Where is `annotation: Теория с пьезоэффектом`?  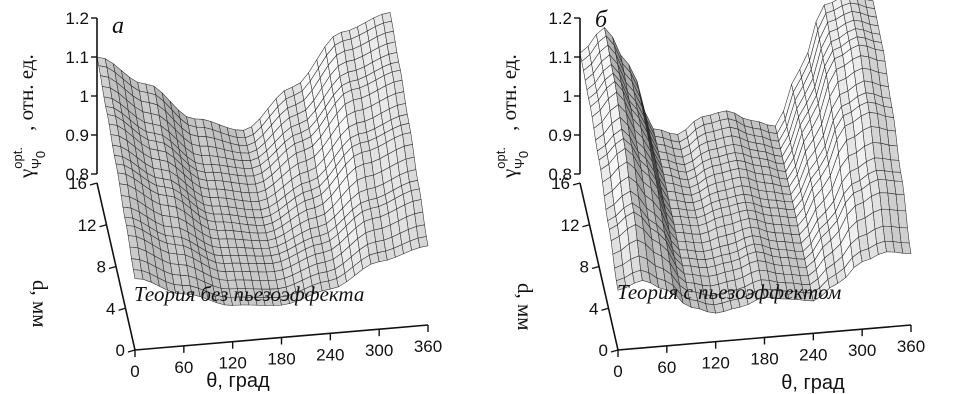 annotation: Теория с пьезоэффектом is located at coordinates (729, 292).